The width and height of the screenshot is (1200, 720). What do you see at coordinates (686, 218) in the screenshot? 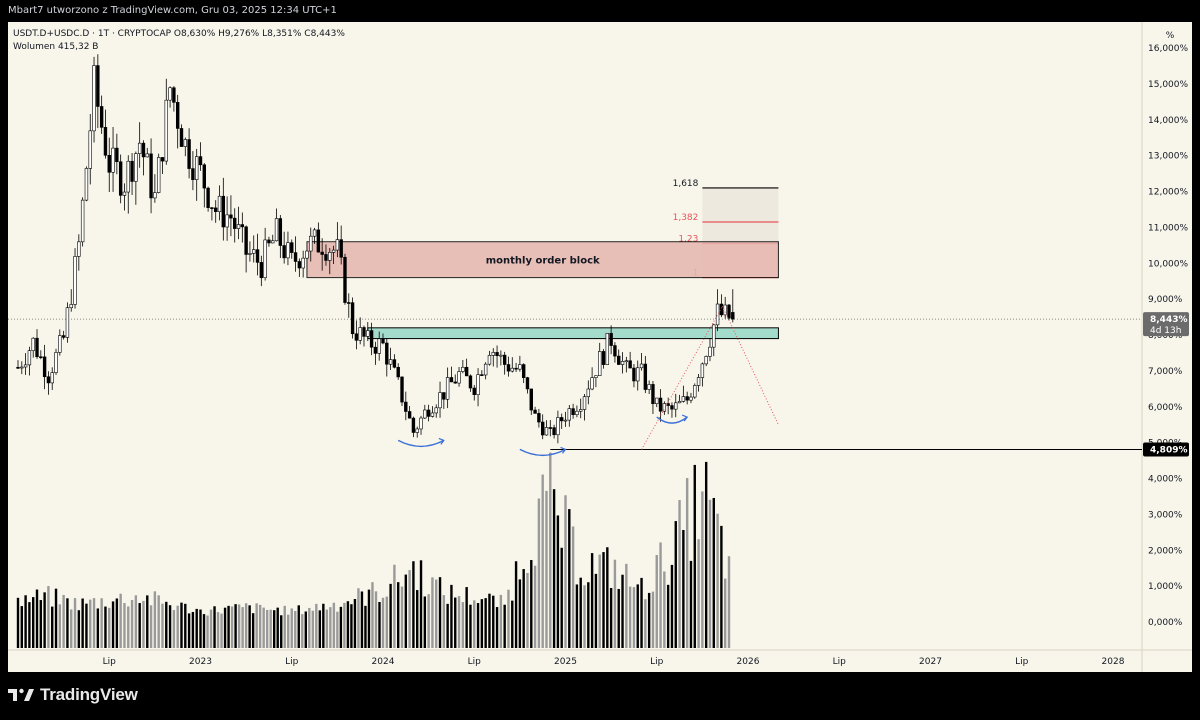
I see `fib-level-label: 1,382` at bounding box center [686, 218].